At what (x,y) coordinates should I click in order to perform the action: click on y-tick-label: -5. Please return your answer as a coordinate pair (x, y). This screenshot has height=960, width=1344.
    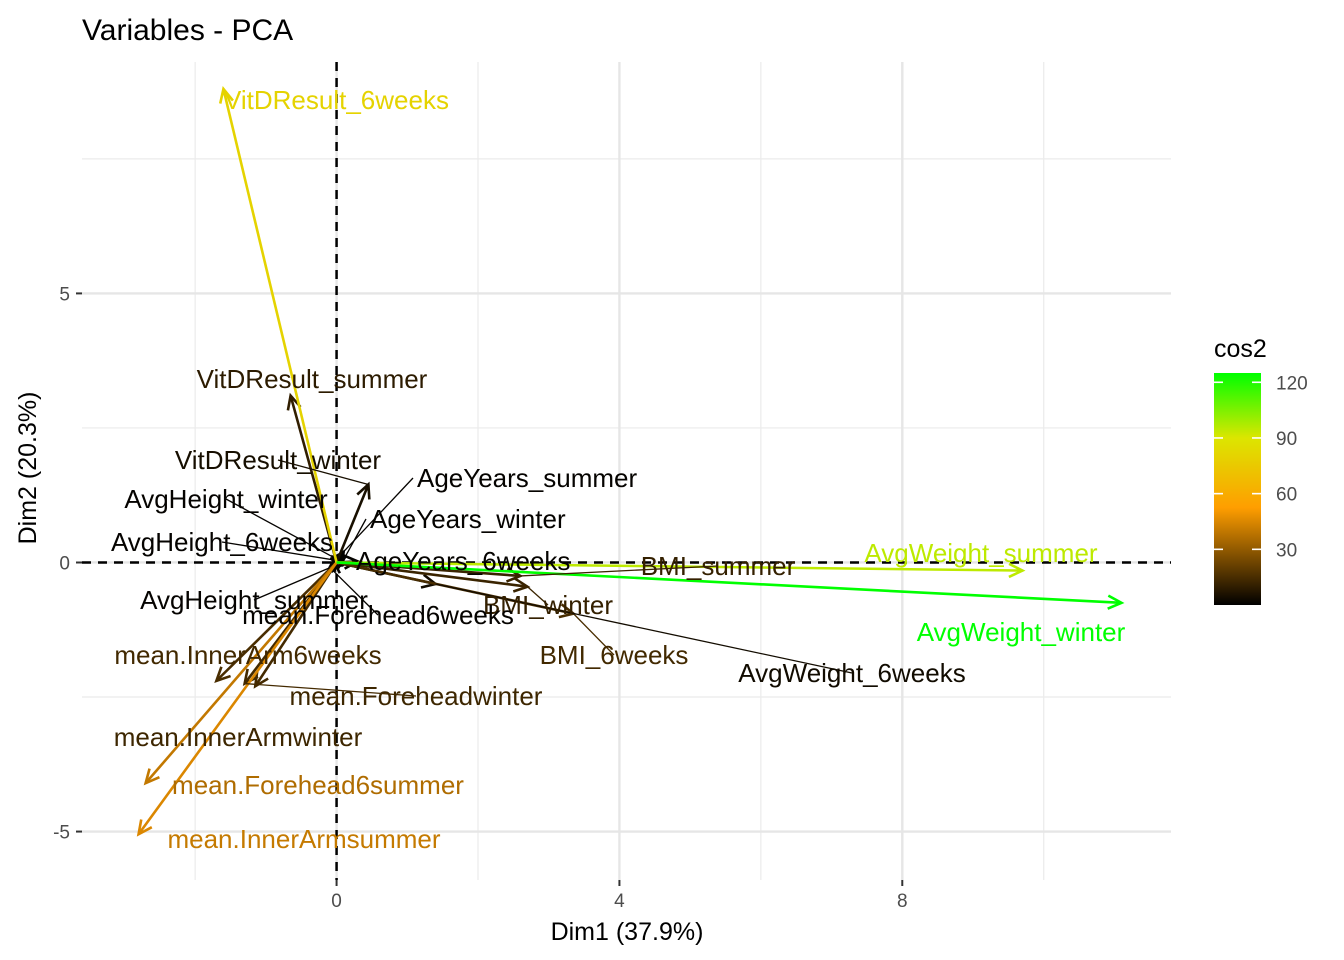
    Looking at the image, I should click on (61, 833).